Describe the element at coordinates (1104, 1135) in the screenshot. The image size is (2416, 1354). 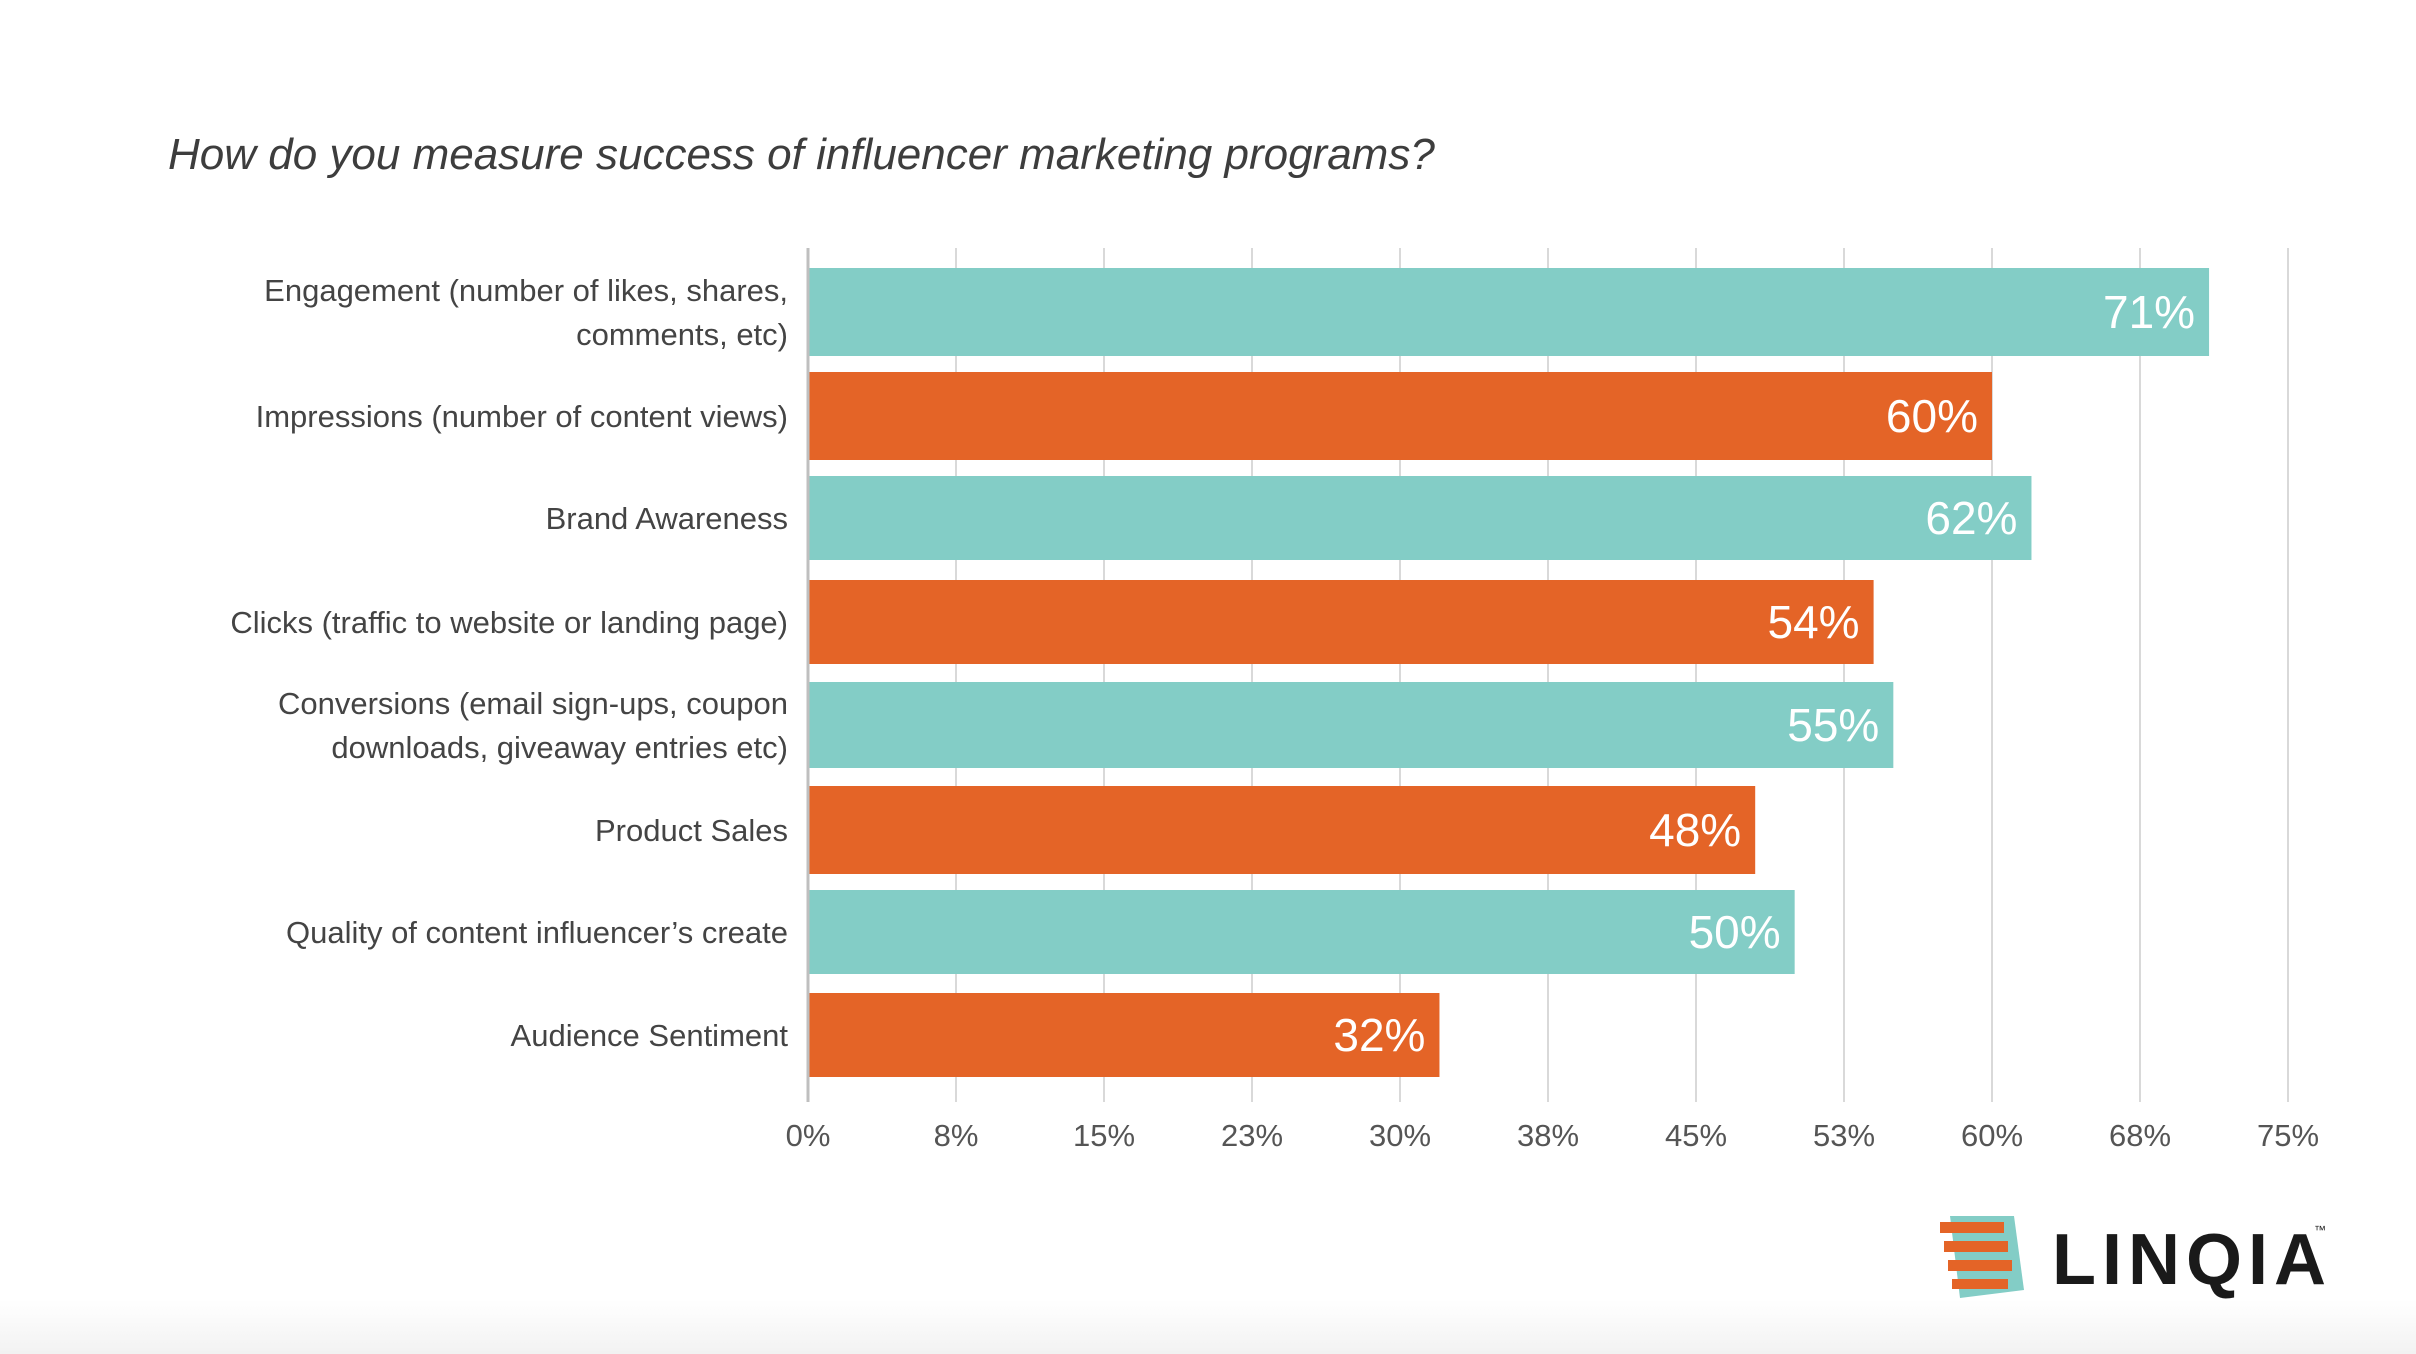
I see `x-tick-label: 15%` at that location.